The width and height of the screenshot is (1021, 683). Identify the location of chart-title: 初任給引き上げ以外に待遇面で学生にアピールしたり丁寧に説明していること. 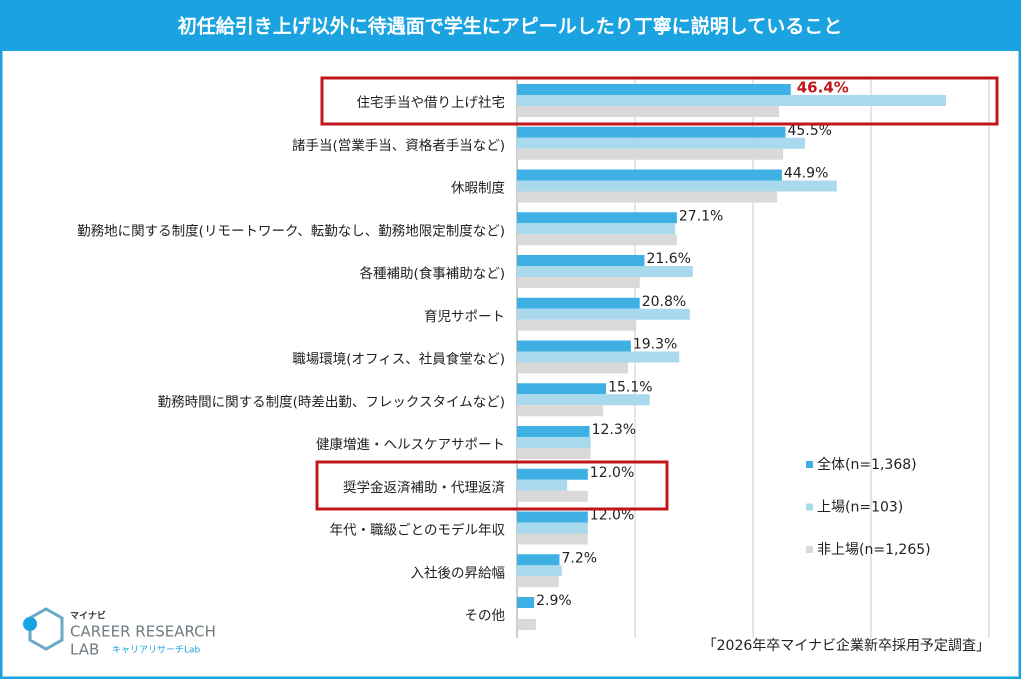
(510, 26).